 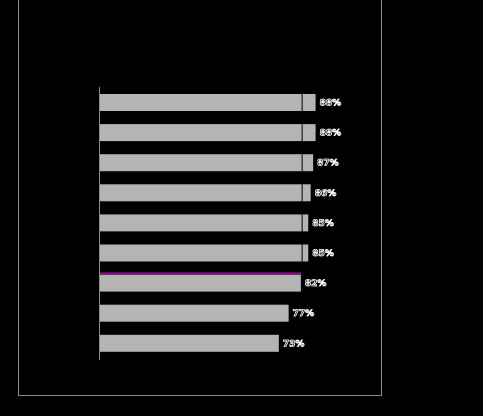 What do you see at coordinates (316, 284) in the screenshot?
I see `data-label-6: 82%` at bounding box center [316, 284].